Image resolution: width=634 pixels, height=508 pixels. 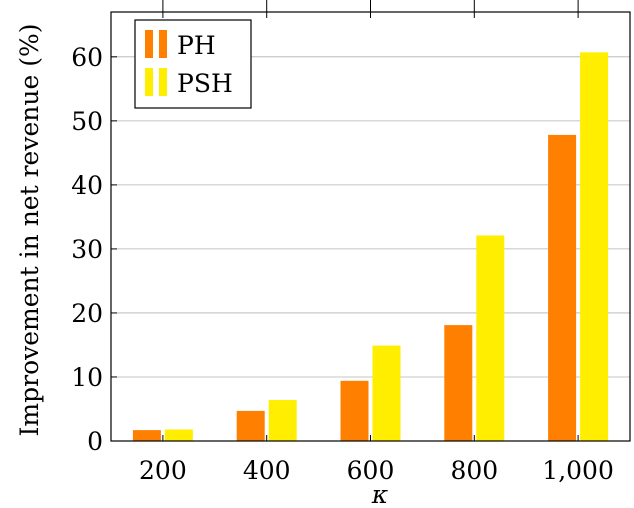 I want to click on y-tick-label: 40, so click(x=87, y=185).